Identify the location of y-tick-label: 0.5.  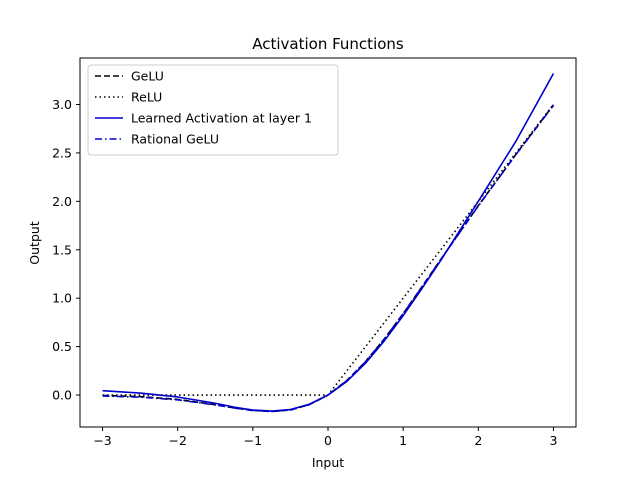
(62, 346).